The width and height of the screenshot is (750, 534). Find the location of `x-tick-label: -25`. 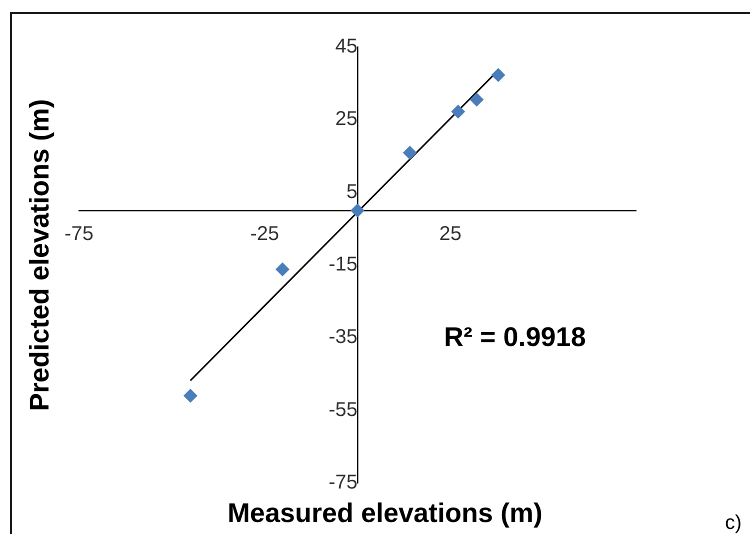

x-tick-label: -25 is located at coordinates (265, 234).